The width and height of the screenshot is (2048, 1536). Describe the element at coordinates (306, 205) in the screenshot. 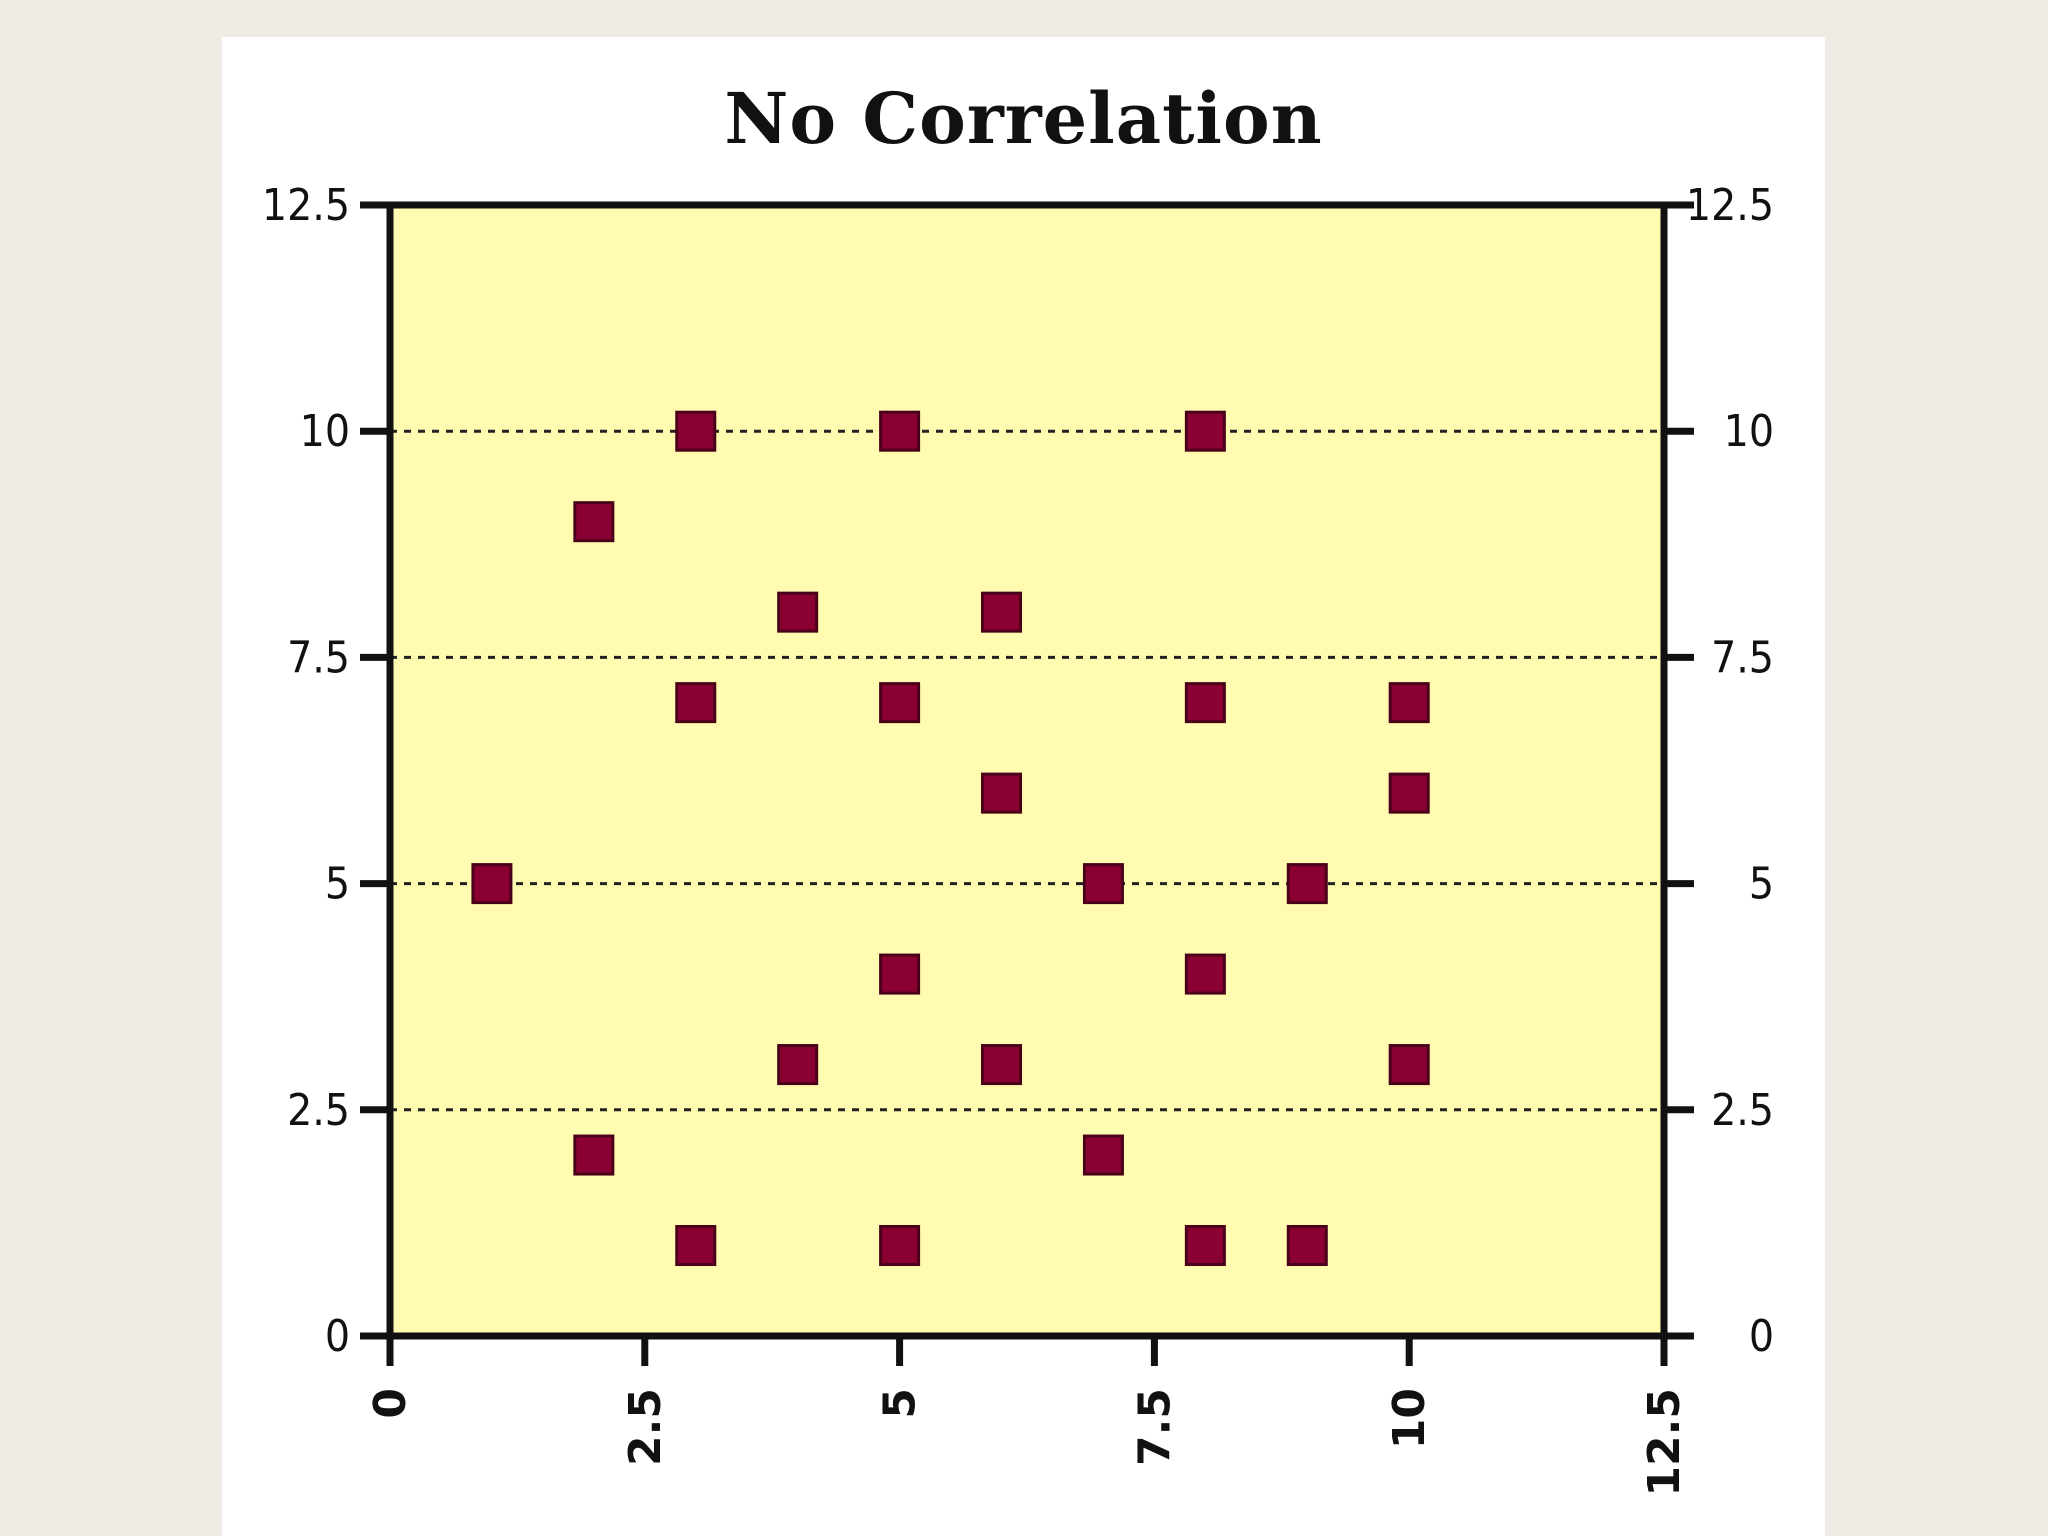

I see `y-tick-label-left: 12.5` at that location.